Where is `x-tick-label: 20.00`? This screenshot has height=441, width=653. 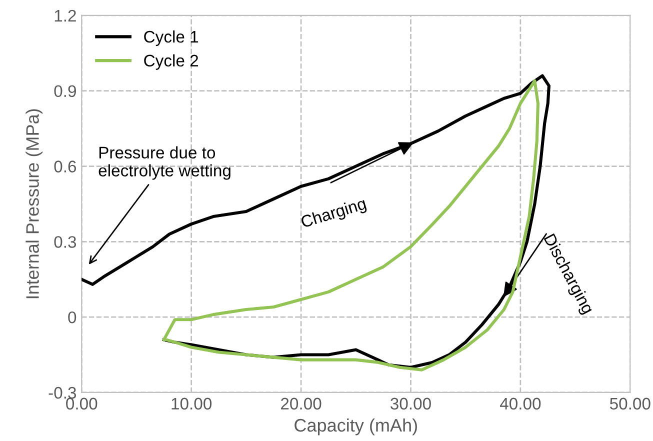
x-tick-label: 20.00 is located at coordinates (301, 404).